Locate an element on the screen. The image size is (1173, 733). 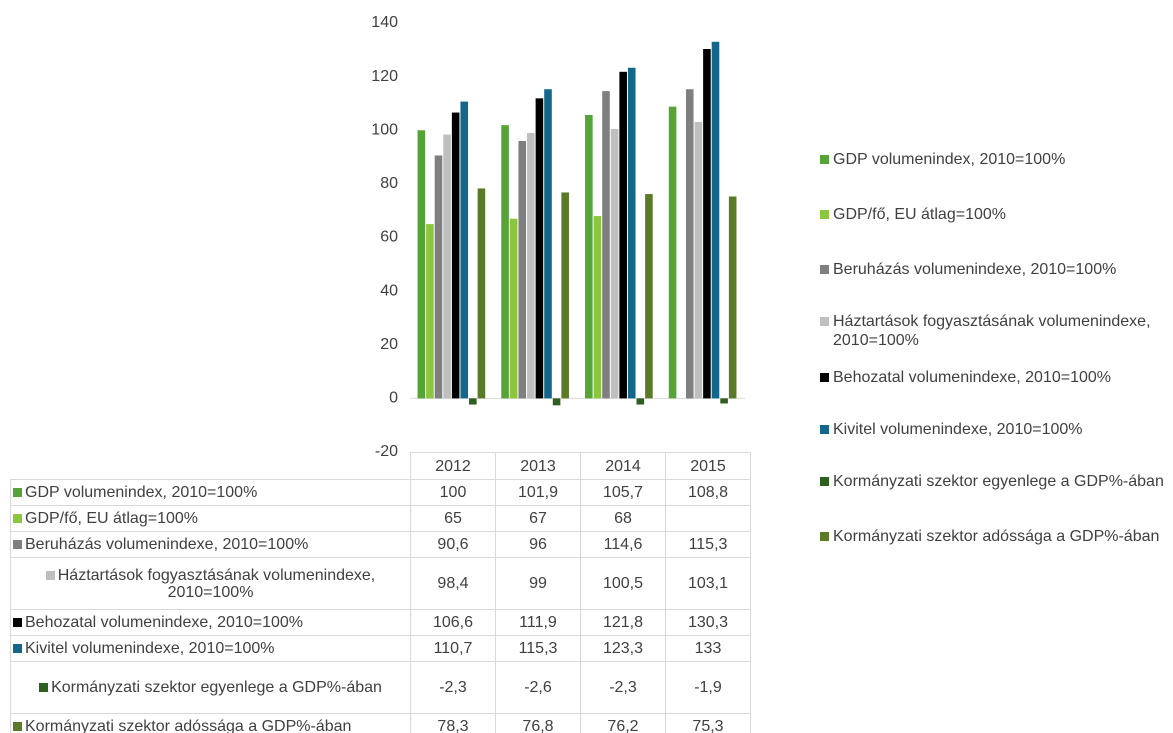
legend-label: Behozatal volumenindexe, 2010=100% is located at coordinates (972, 377).